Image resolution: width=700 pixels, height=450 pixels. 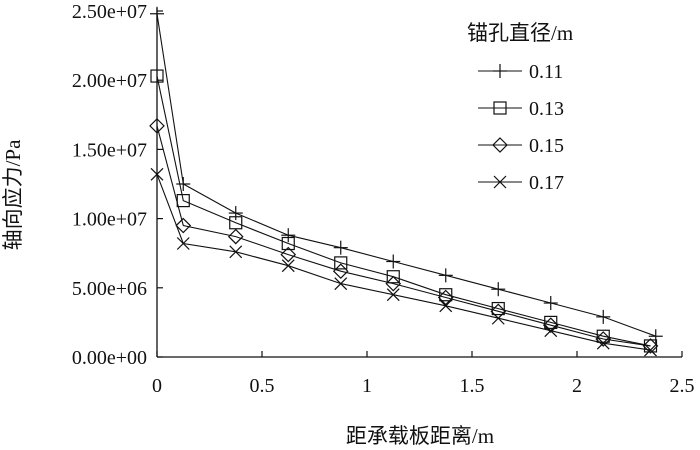 I want to click on legend-label: 0.15, so click(x=546, y=146).